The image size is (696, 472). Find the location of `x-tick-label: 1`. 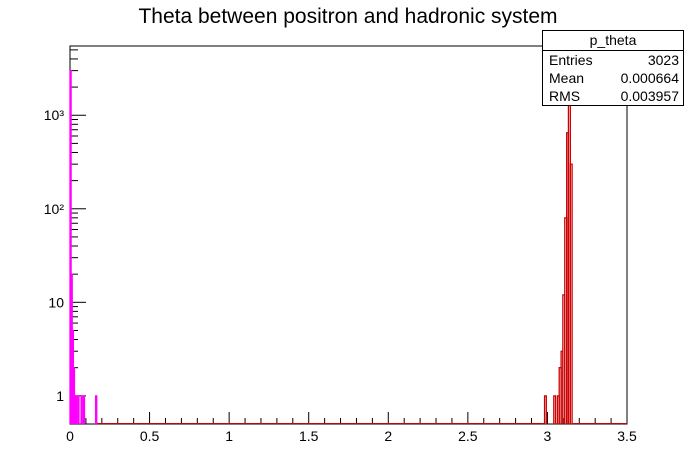

x-tick-label: 1 is located at coordinates (229, 436).